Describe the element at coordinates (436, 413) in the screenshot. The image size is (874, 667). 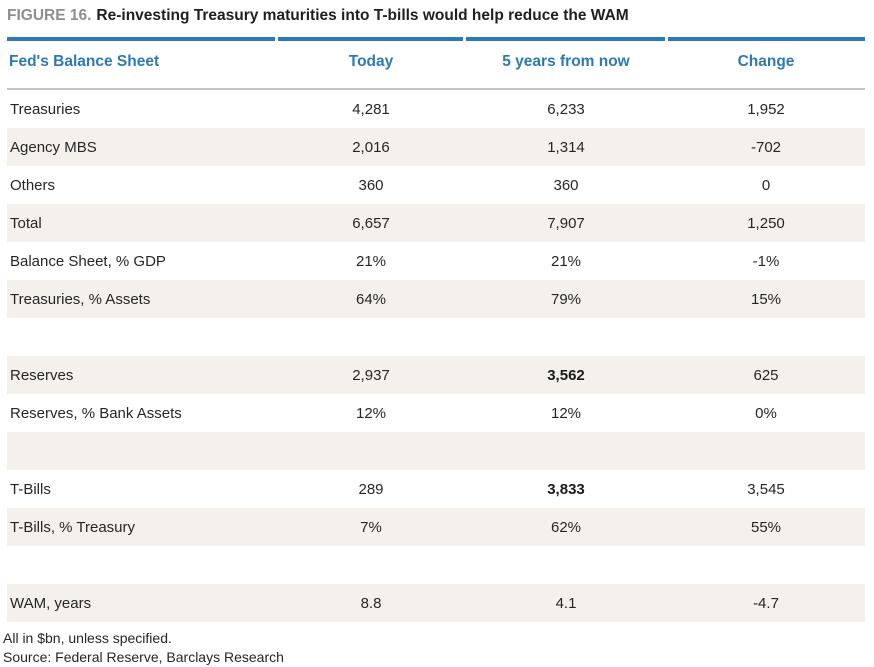
I see `table-row: Reserves, % Bank Assets 12% 12% 0%` at that location.